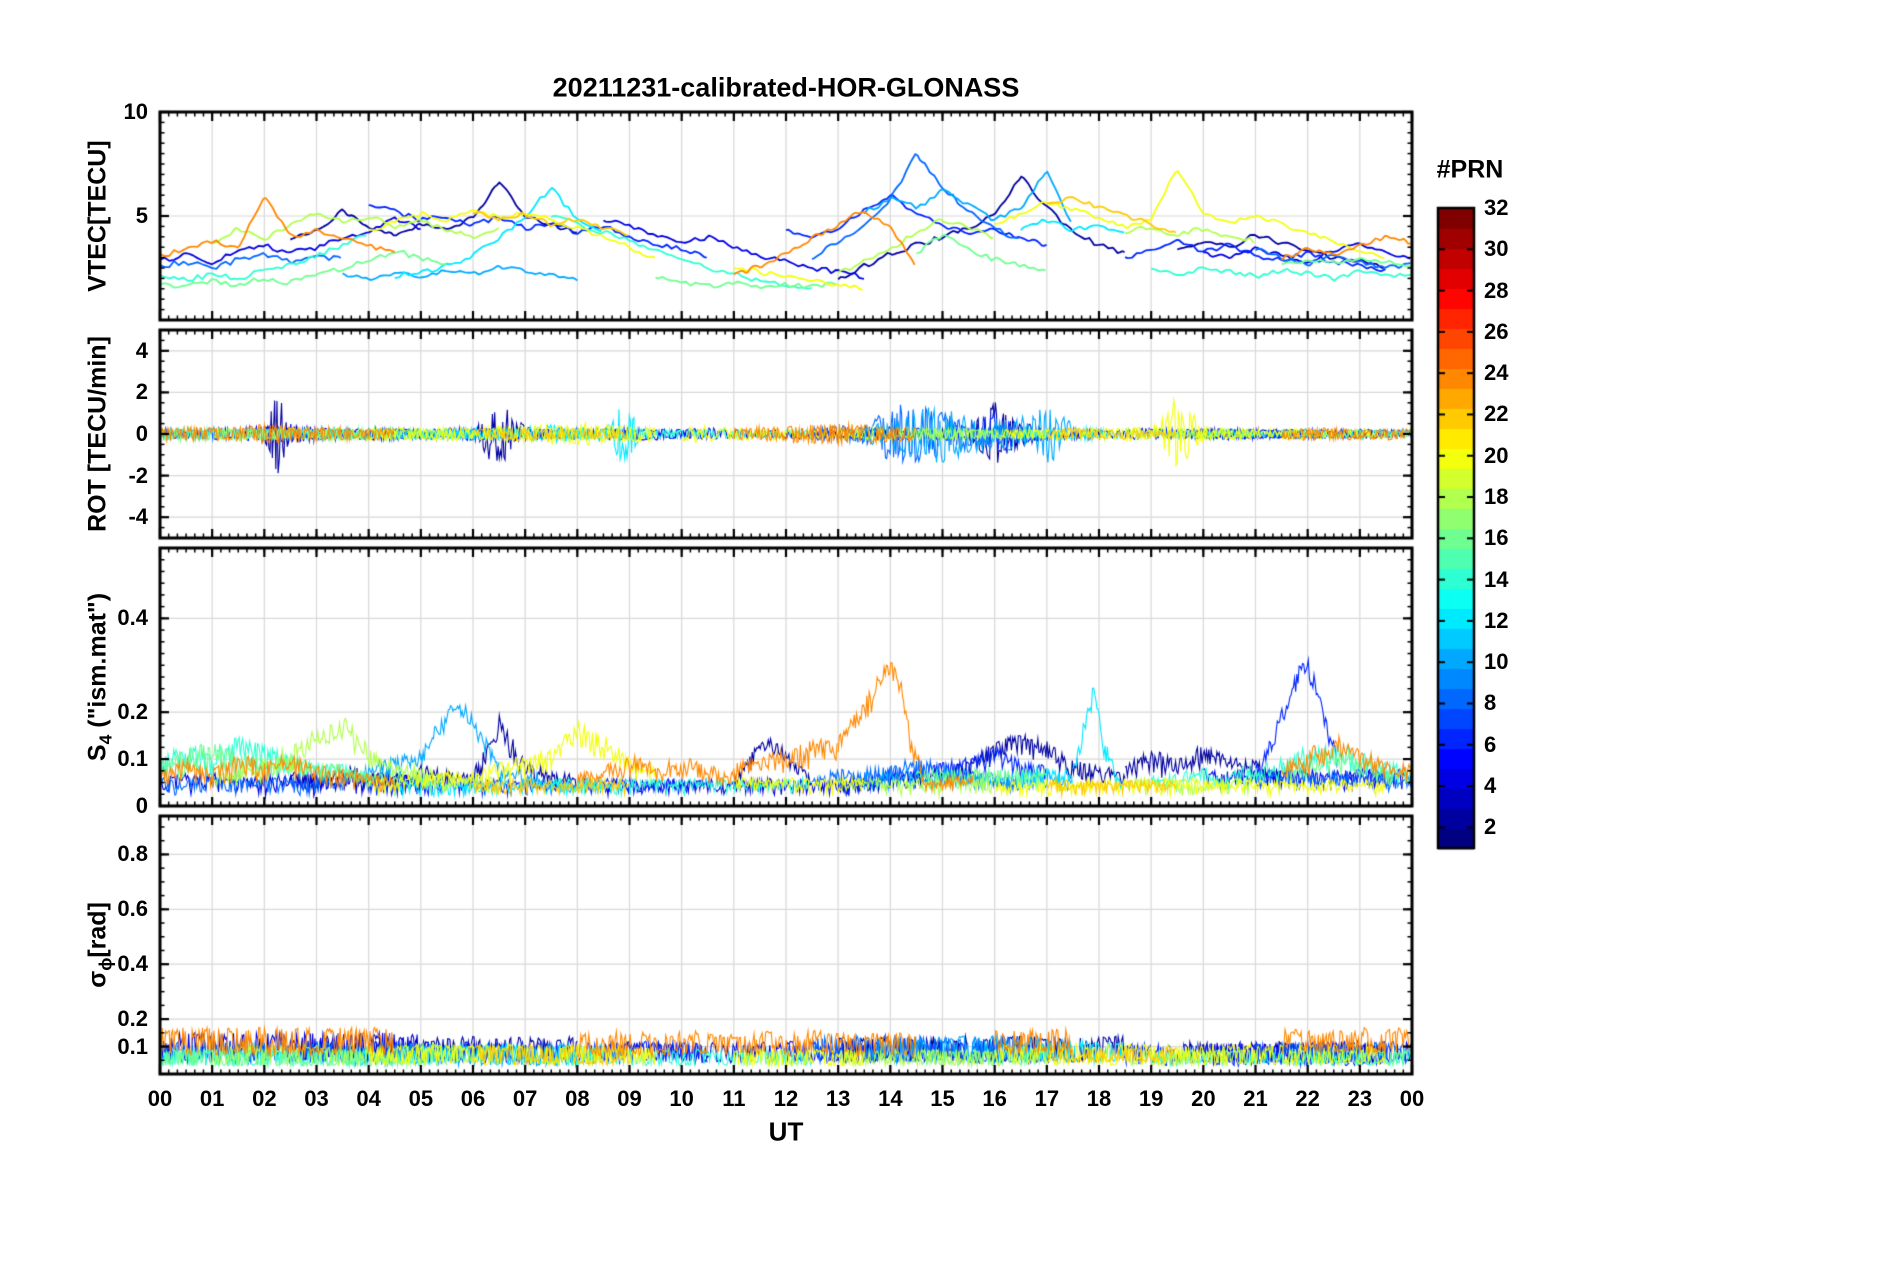 The width and height of the screenshot is (1902, 1272). What do you see at coordinates (1496, 620) in the screenshot?
I see `colorbar-tick-label: 12` at bounding box center [1496, 620].